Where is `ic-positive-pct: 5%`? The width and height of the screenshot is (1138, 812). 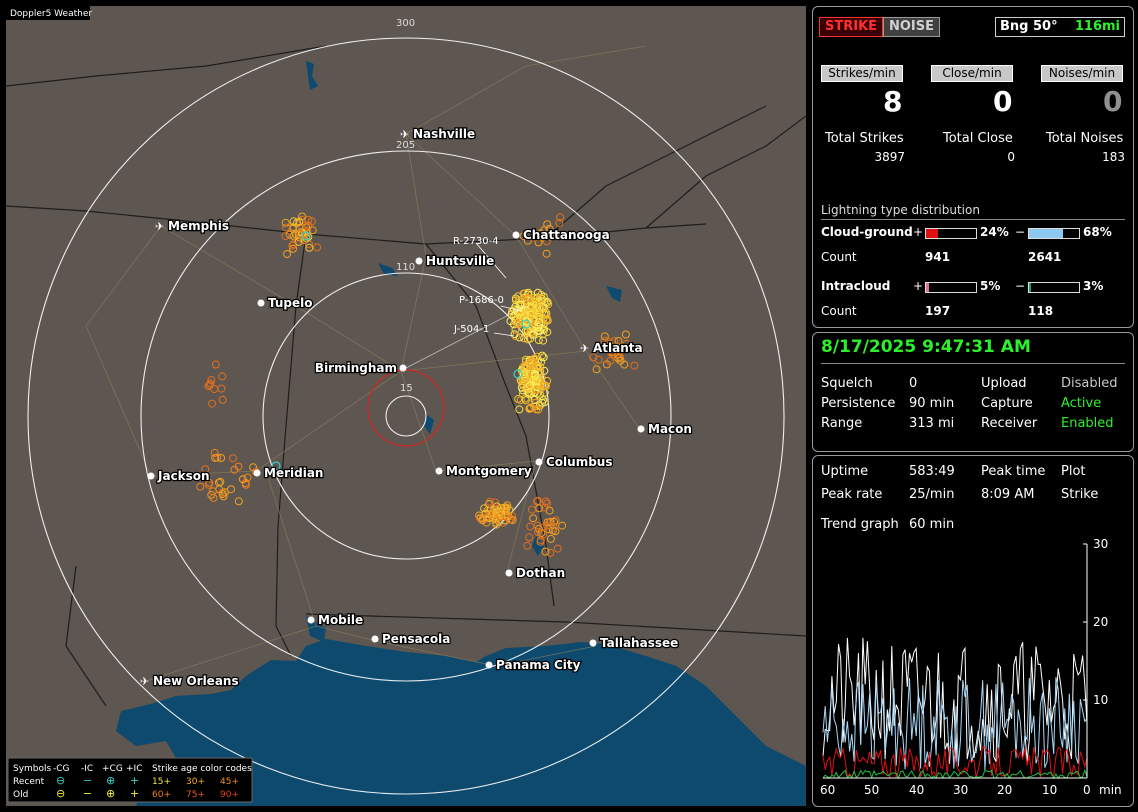
ic-positive-pct: 5% is located at coordinates (990, 286).